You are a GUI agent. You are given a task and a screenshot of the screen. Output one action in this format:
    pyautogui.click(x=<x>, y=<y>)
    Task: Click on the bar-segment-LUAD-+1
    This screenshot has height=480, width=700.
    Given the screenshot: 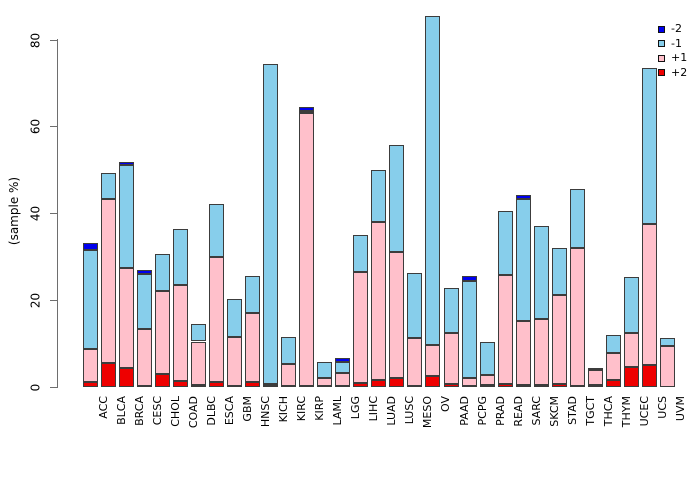 What is the action you would take?
    pyautogui.click(x=379, y=301)
    